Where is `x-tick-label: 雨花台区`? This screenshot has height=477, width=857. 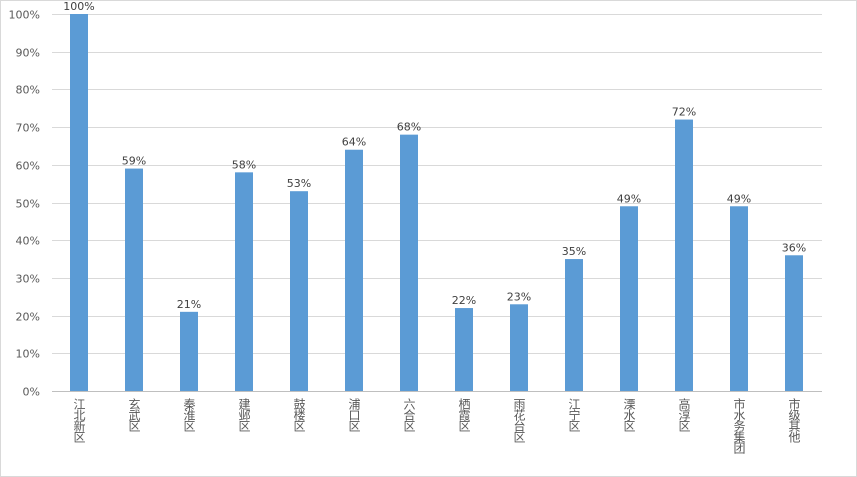 x-tick-label: 雨花台区 is located at coordinates (519, 420).